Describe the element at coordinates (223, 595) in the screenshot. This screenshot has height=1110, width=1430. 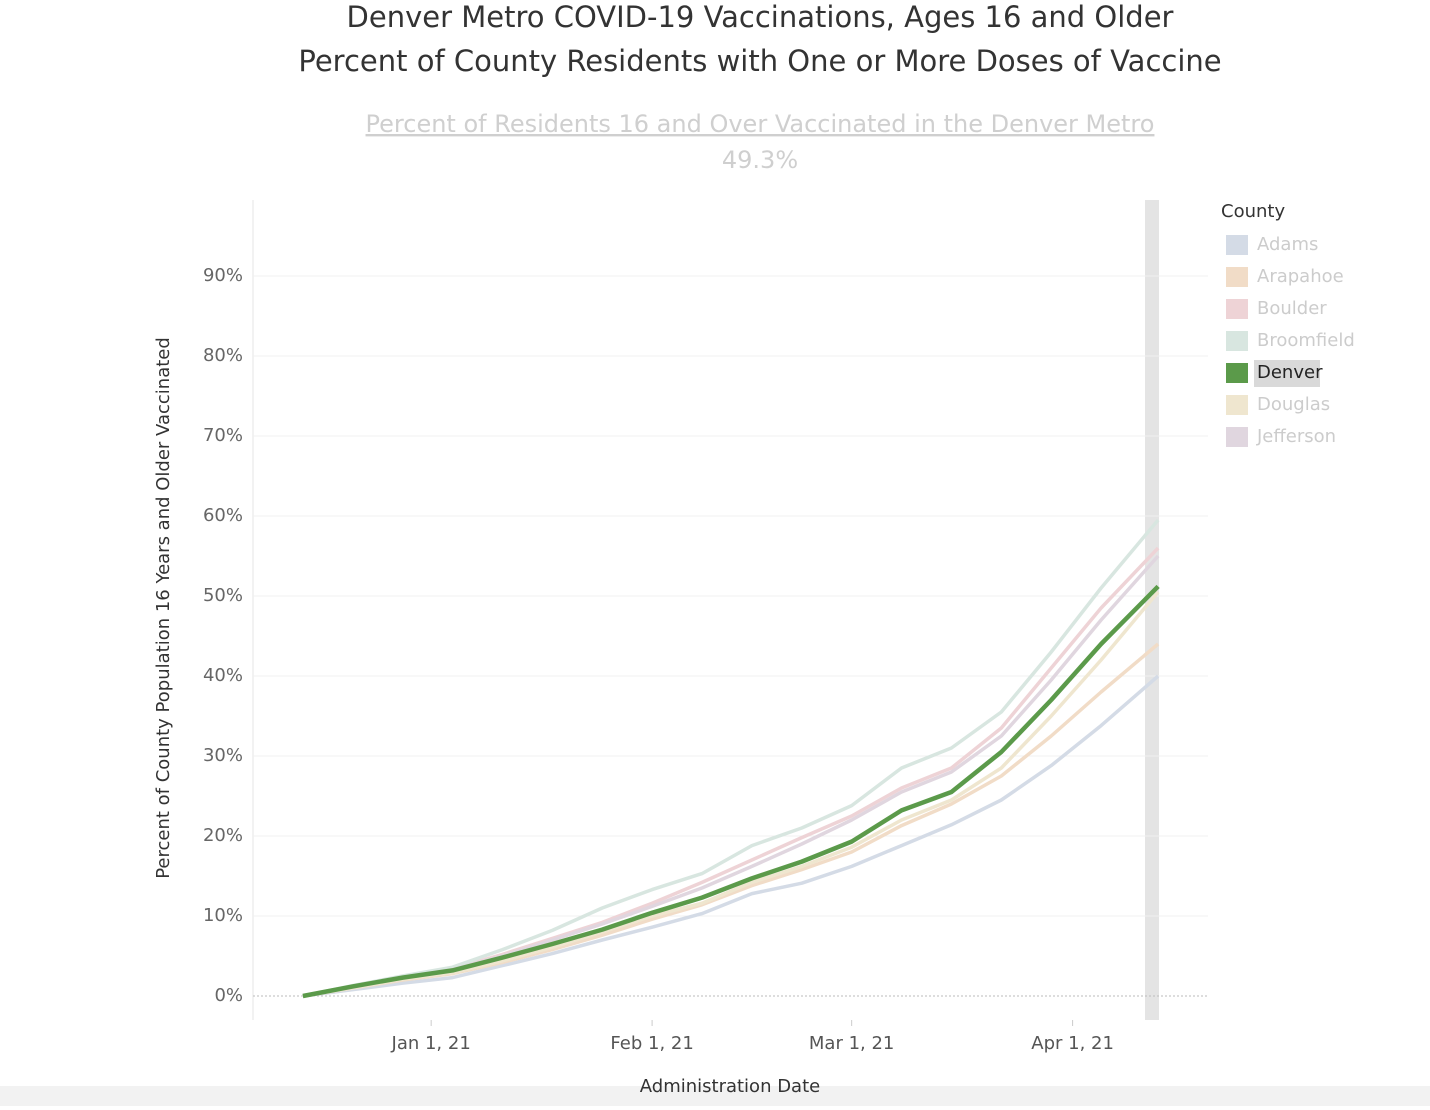
I see `y-tick-label: 50%` at that location.